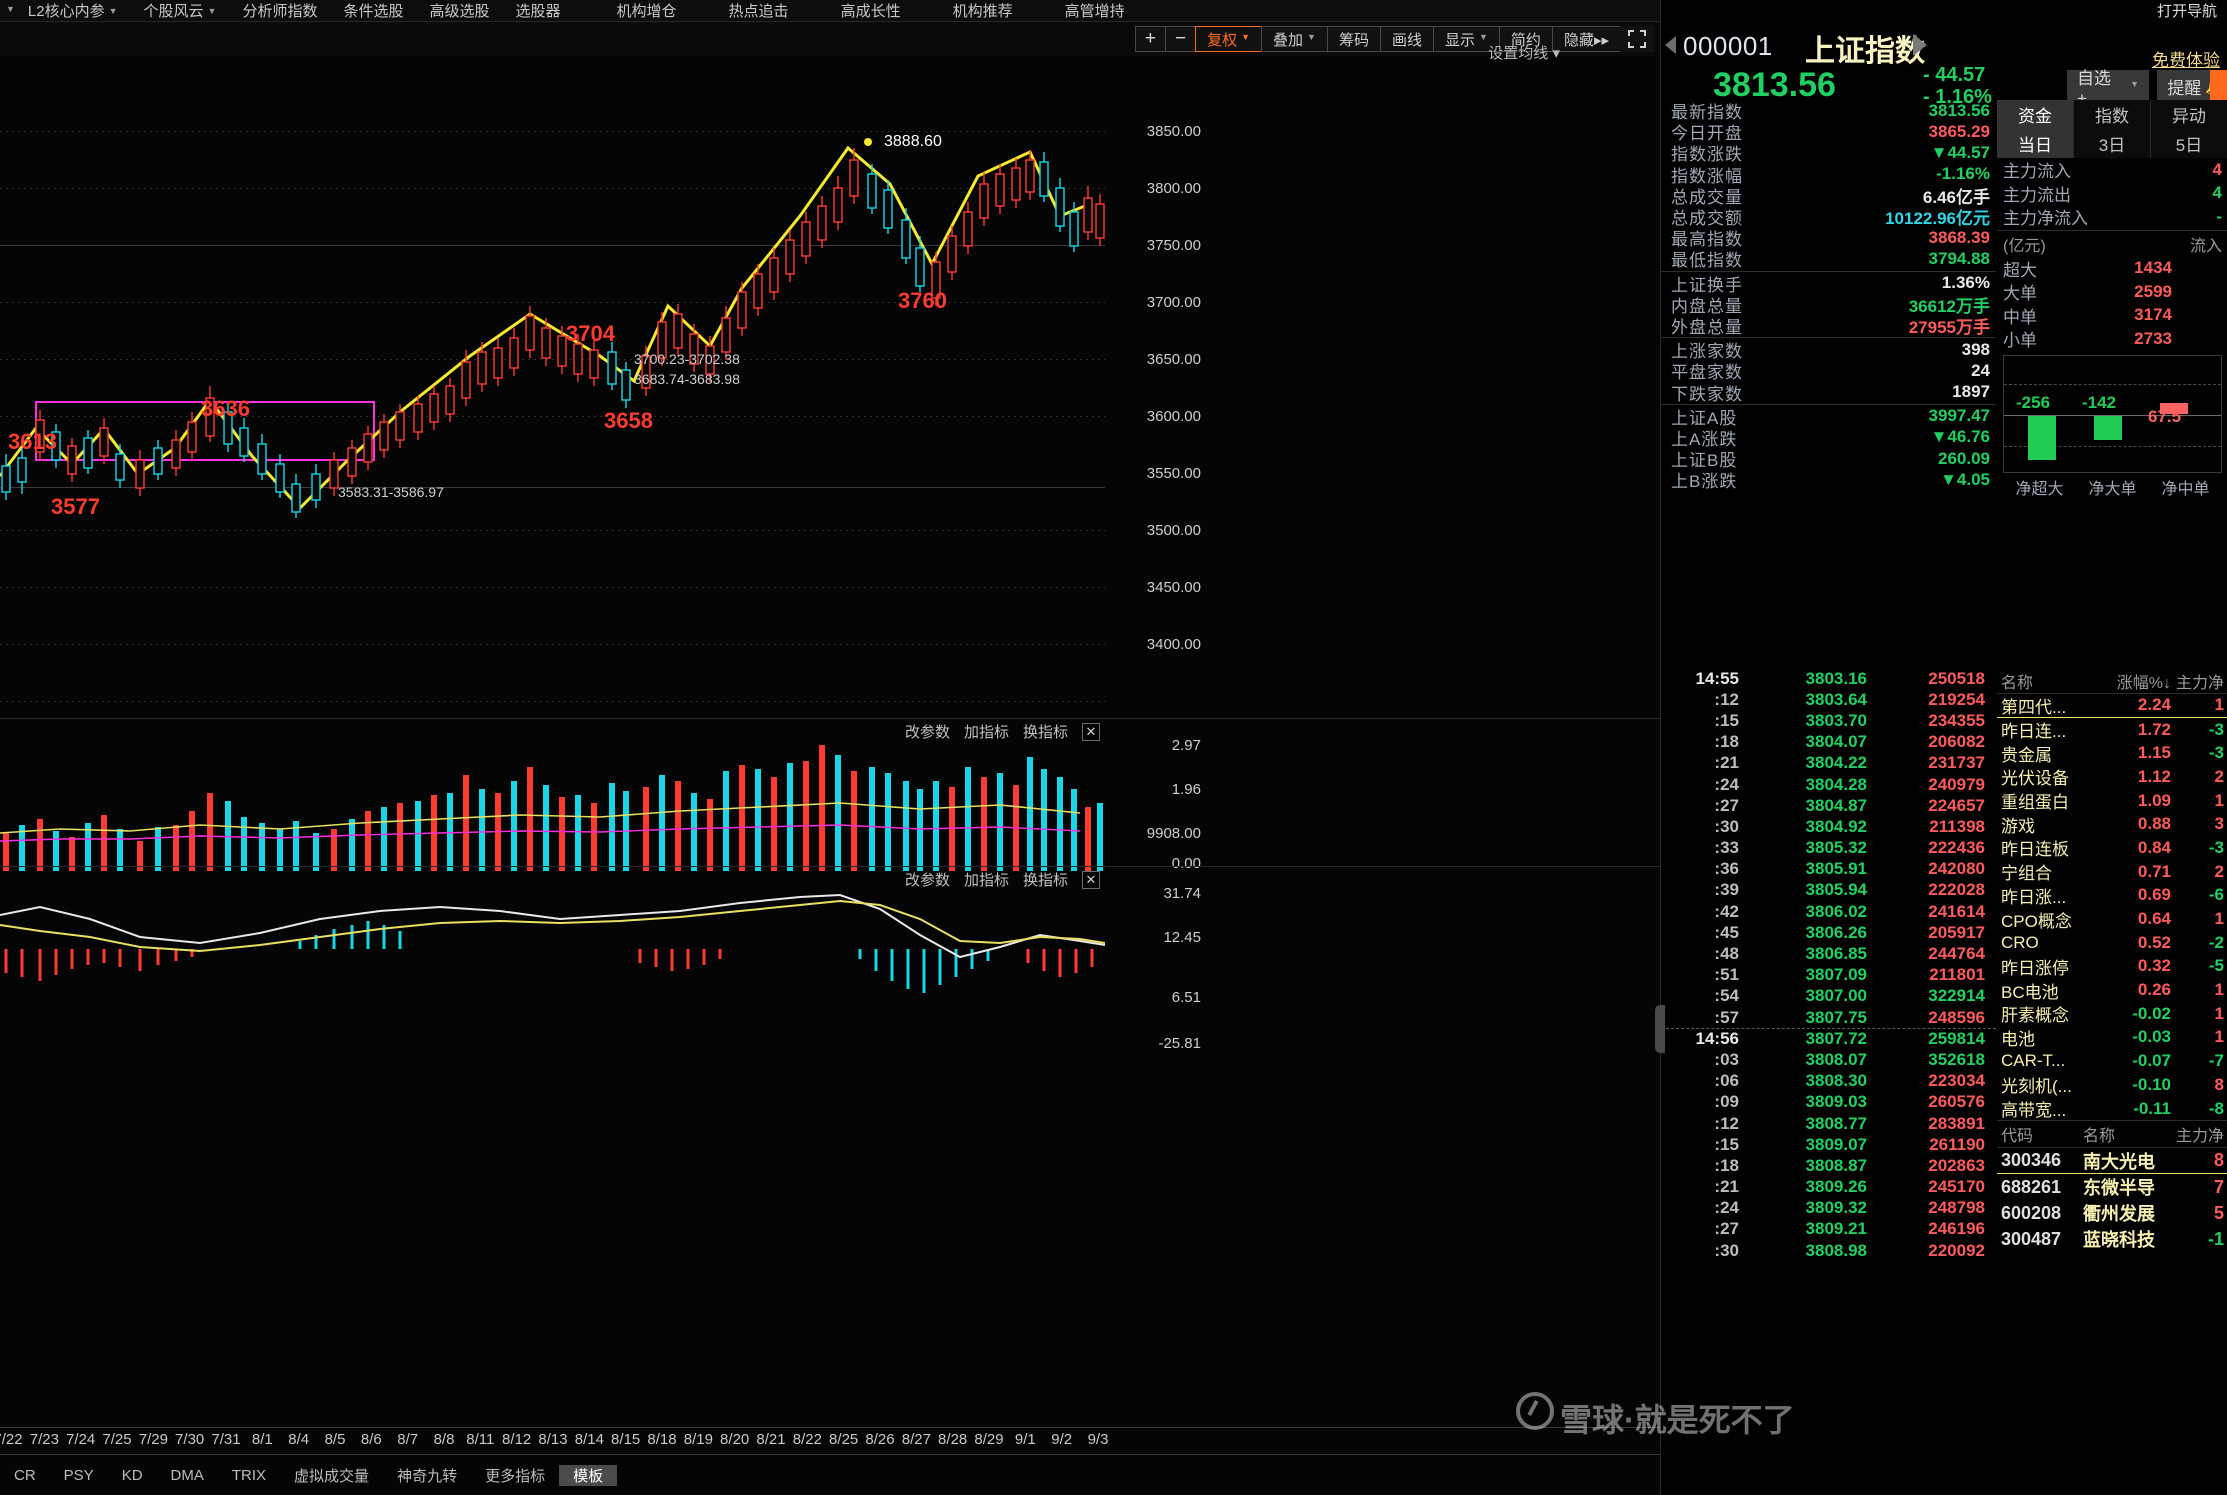 The image size is (2227, 1495). Describe the element at coordinates (2112, 872) in the screenshot. I see `sector-row: 宁组合 0.71 2` at that location.